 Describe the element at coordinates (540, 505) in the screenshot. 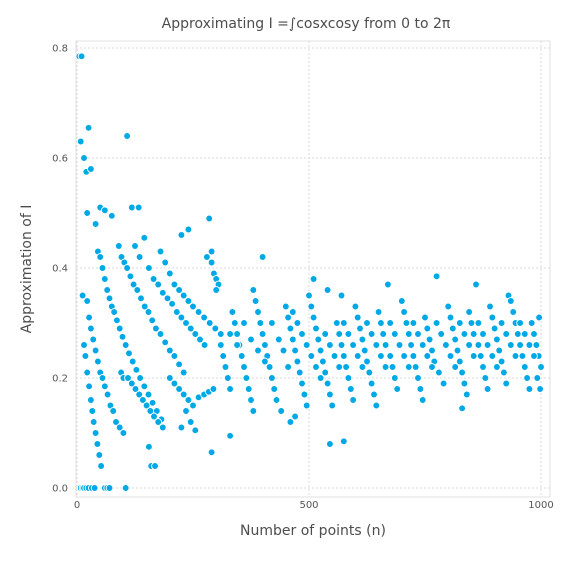

I see `x-tick-label: 1000` at that location.